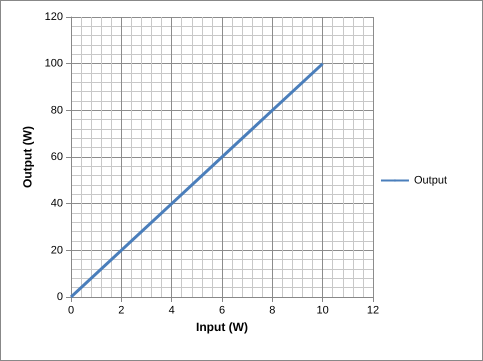 The image size is (483, 361). What do you see at coordinates (27, 157) in the screenshot?
I see `y-axis-title: Output (W)` at bounding box center [27, 157].